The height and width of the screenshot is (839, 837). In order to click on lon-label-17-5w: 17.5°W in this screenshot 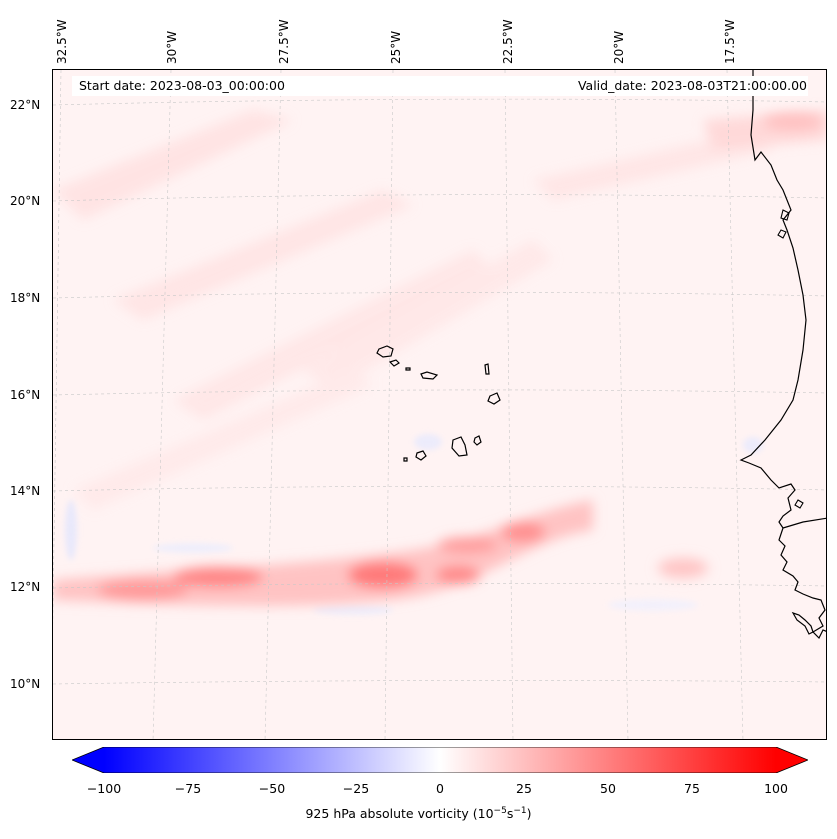, I will do `click(730, 41)`.